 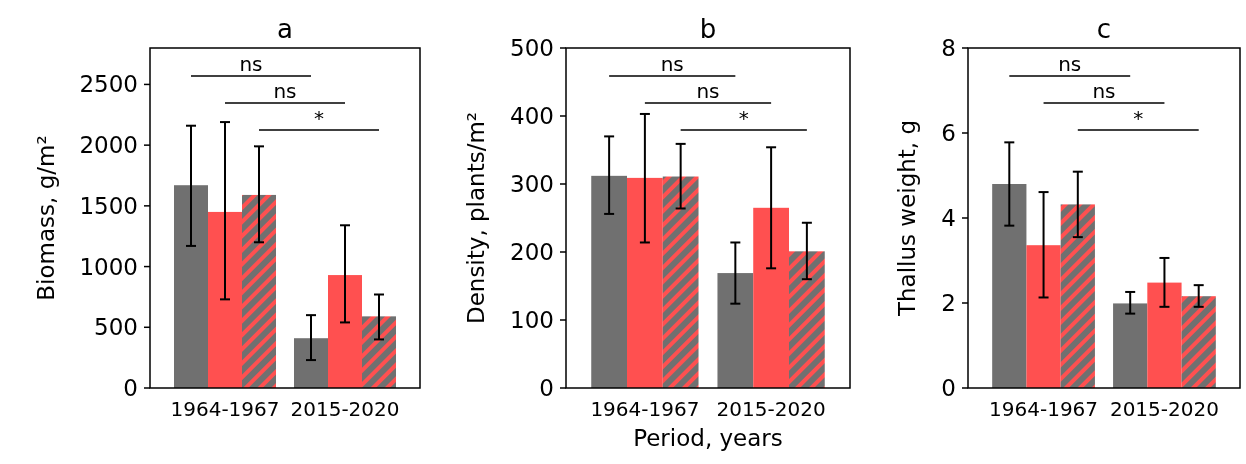 What do you see at coordinates (108, 205) in the screenshot?
I see `y-tick-label: 1500` at bounding box center [108, 205].